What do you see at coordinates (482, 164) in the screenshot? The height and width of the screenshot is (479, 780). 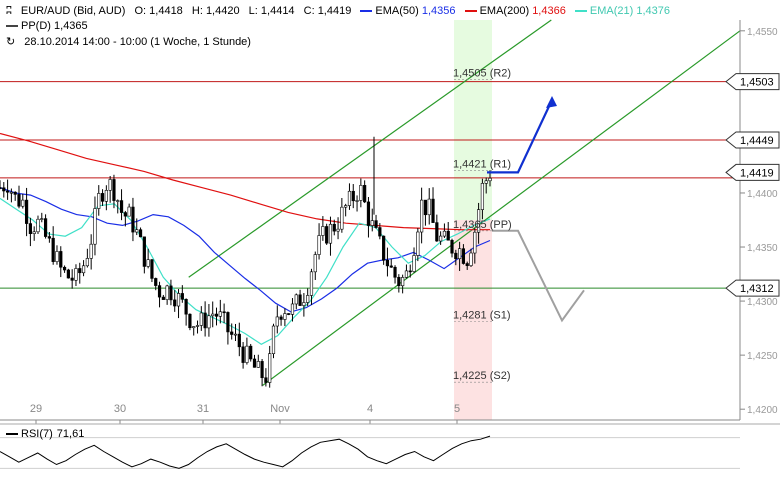 I see `pivot-label: 1,4421 (R1)` at bounding box center [482, 164].